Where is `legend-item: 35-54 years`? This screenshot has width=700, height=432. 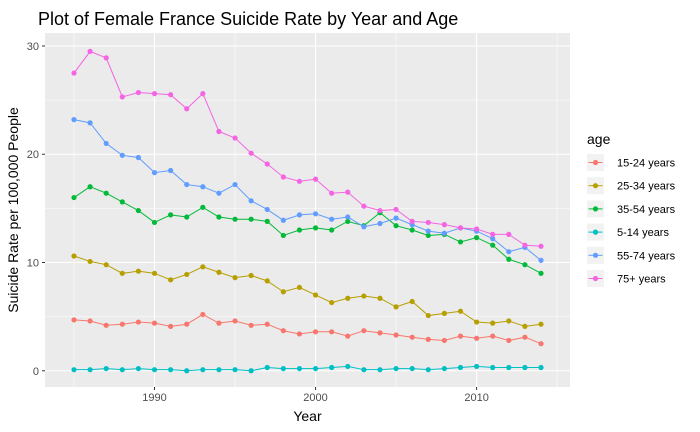 legend-item: 35-54 years is located at coordinates (631, 209).